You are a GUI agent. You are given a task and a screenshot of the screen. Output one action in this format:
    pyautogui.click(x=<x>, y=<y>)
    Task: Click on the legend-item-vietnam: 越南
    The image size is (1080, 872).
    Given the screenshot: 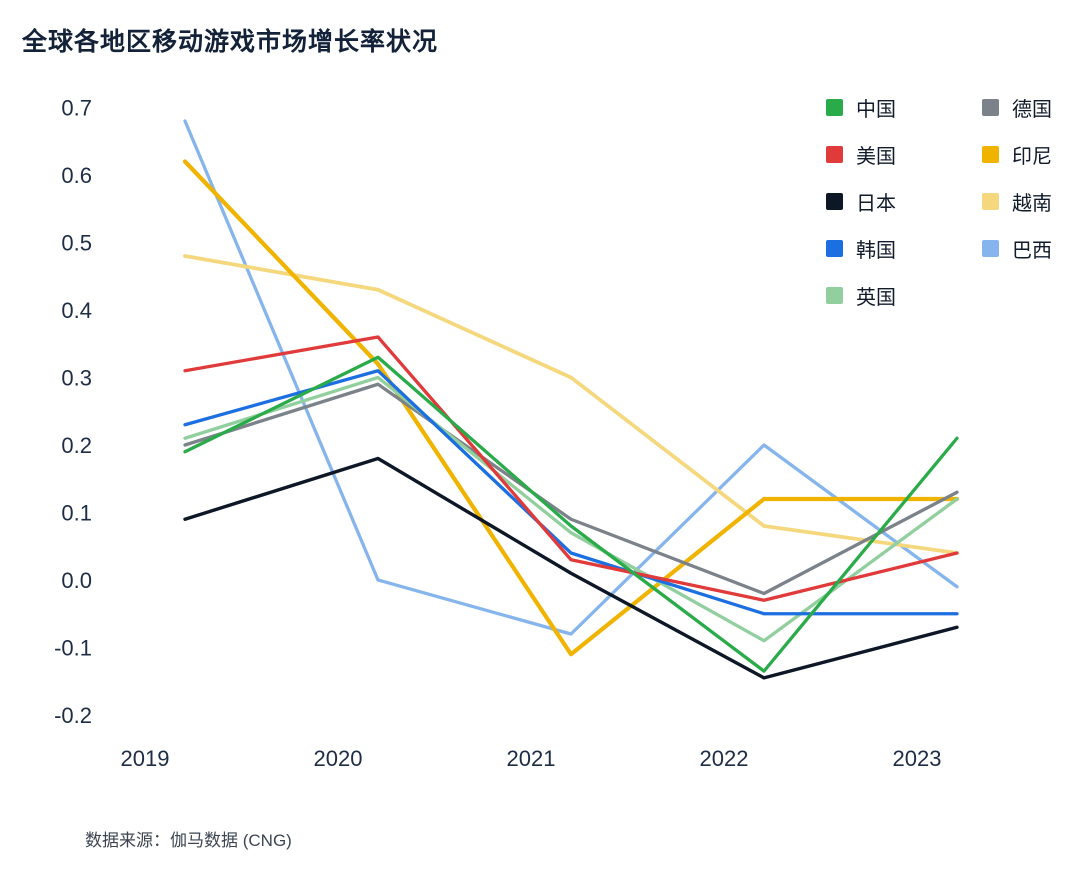 What is the action you would take?
    pyautogui.click(x=1031, y=201)
    